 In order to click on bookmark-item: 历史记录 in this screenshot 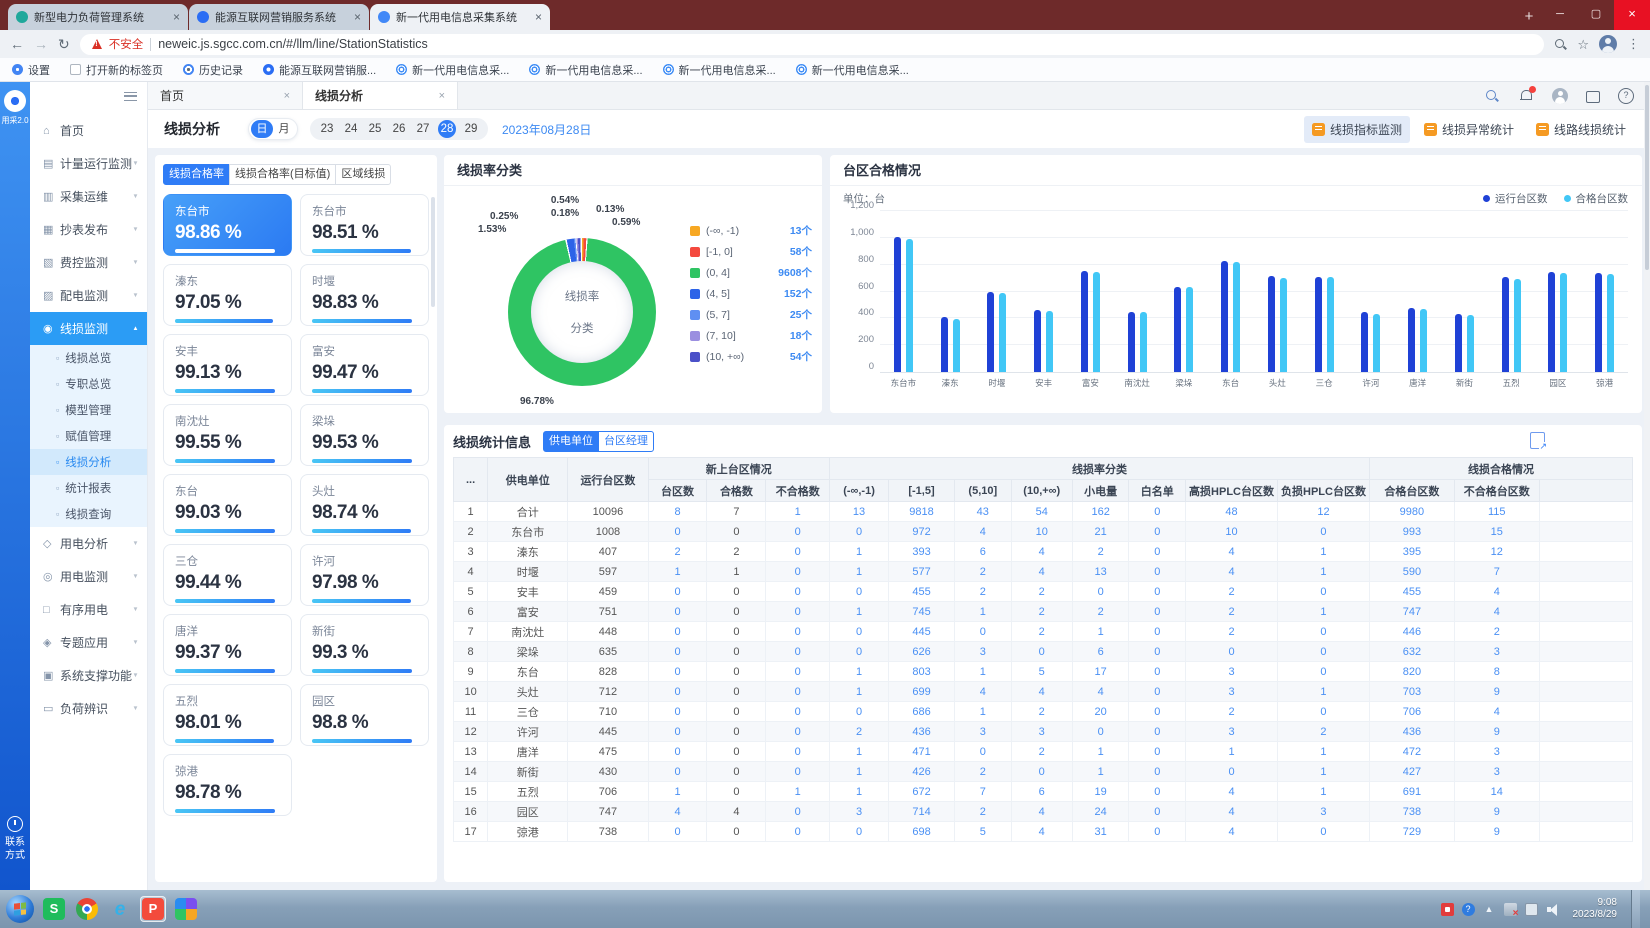, I will do `click(213, 70)`.